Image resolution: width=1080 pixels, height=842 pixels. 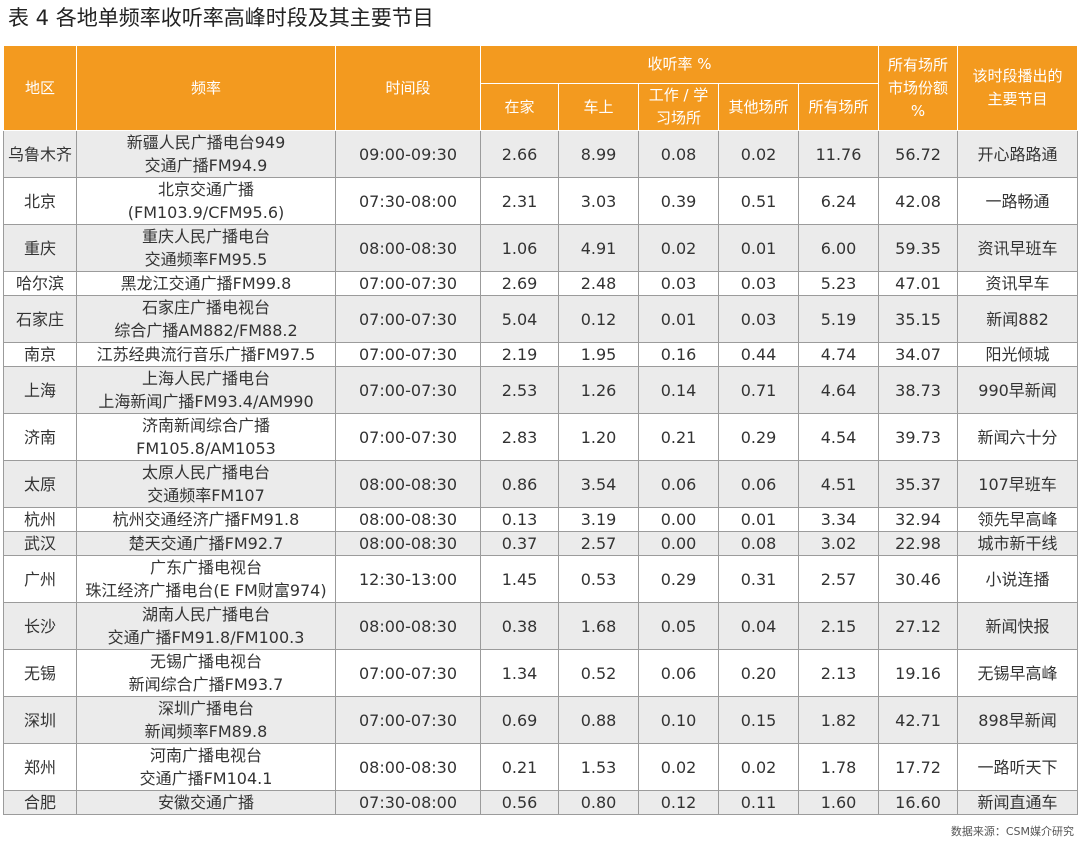 I want to click on header-work-line1: 工作 / 学, so click(x=678, y=95).